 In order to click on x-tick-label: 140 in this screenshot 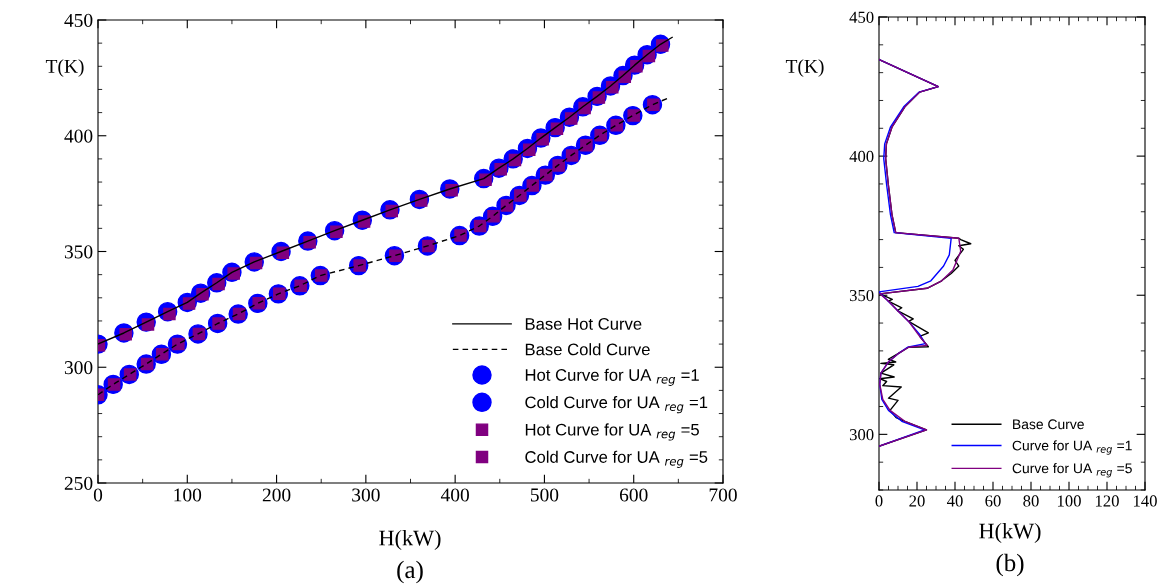, I will do `click(1145, 501)`.